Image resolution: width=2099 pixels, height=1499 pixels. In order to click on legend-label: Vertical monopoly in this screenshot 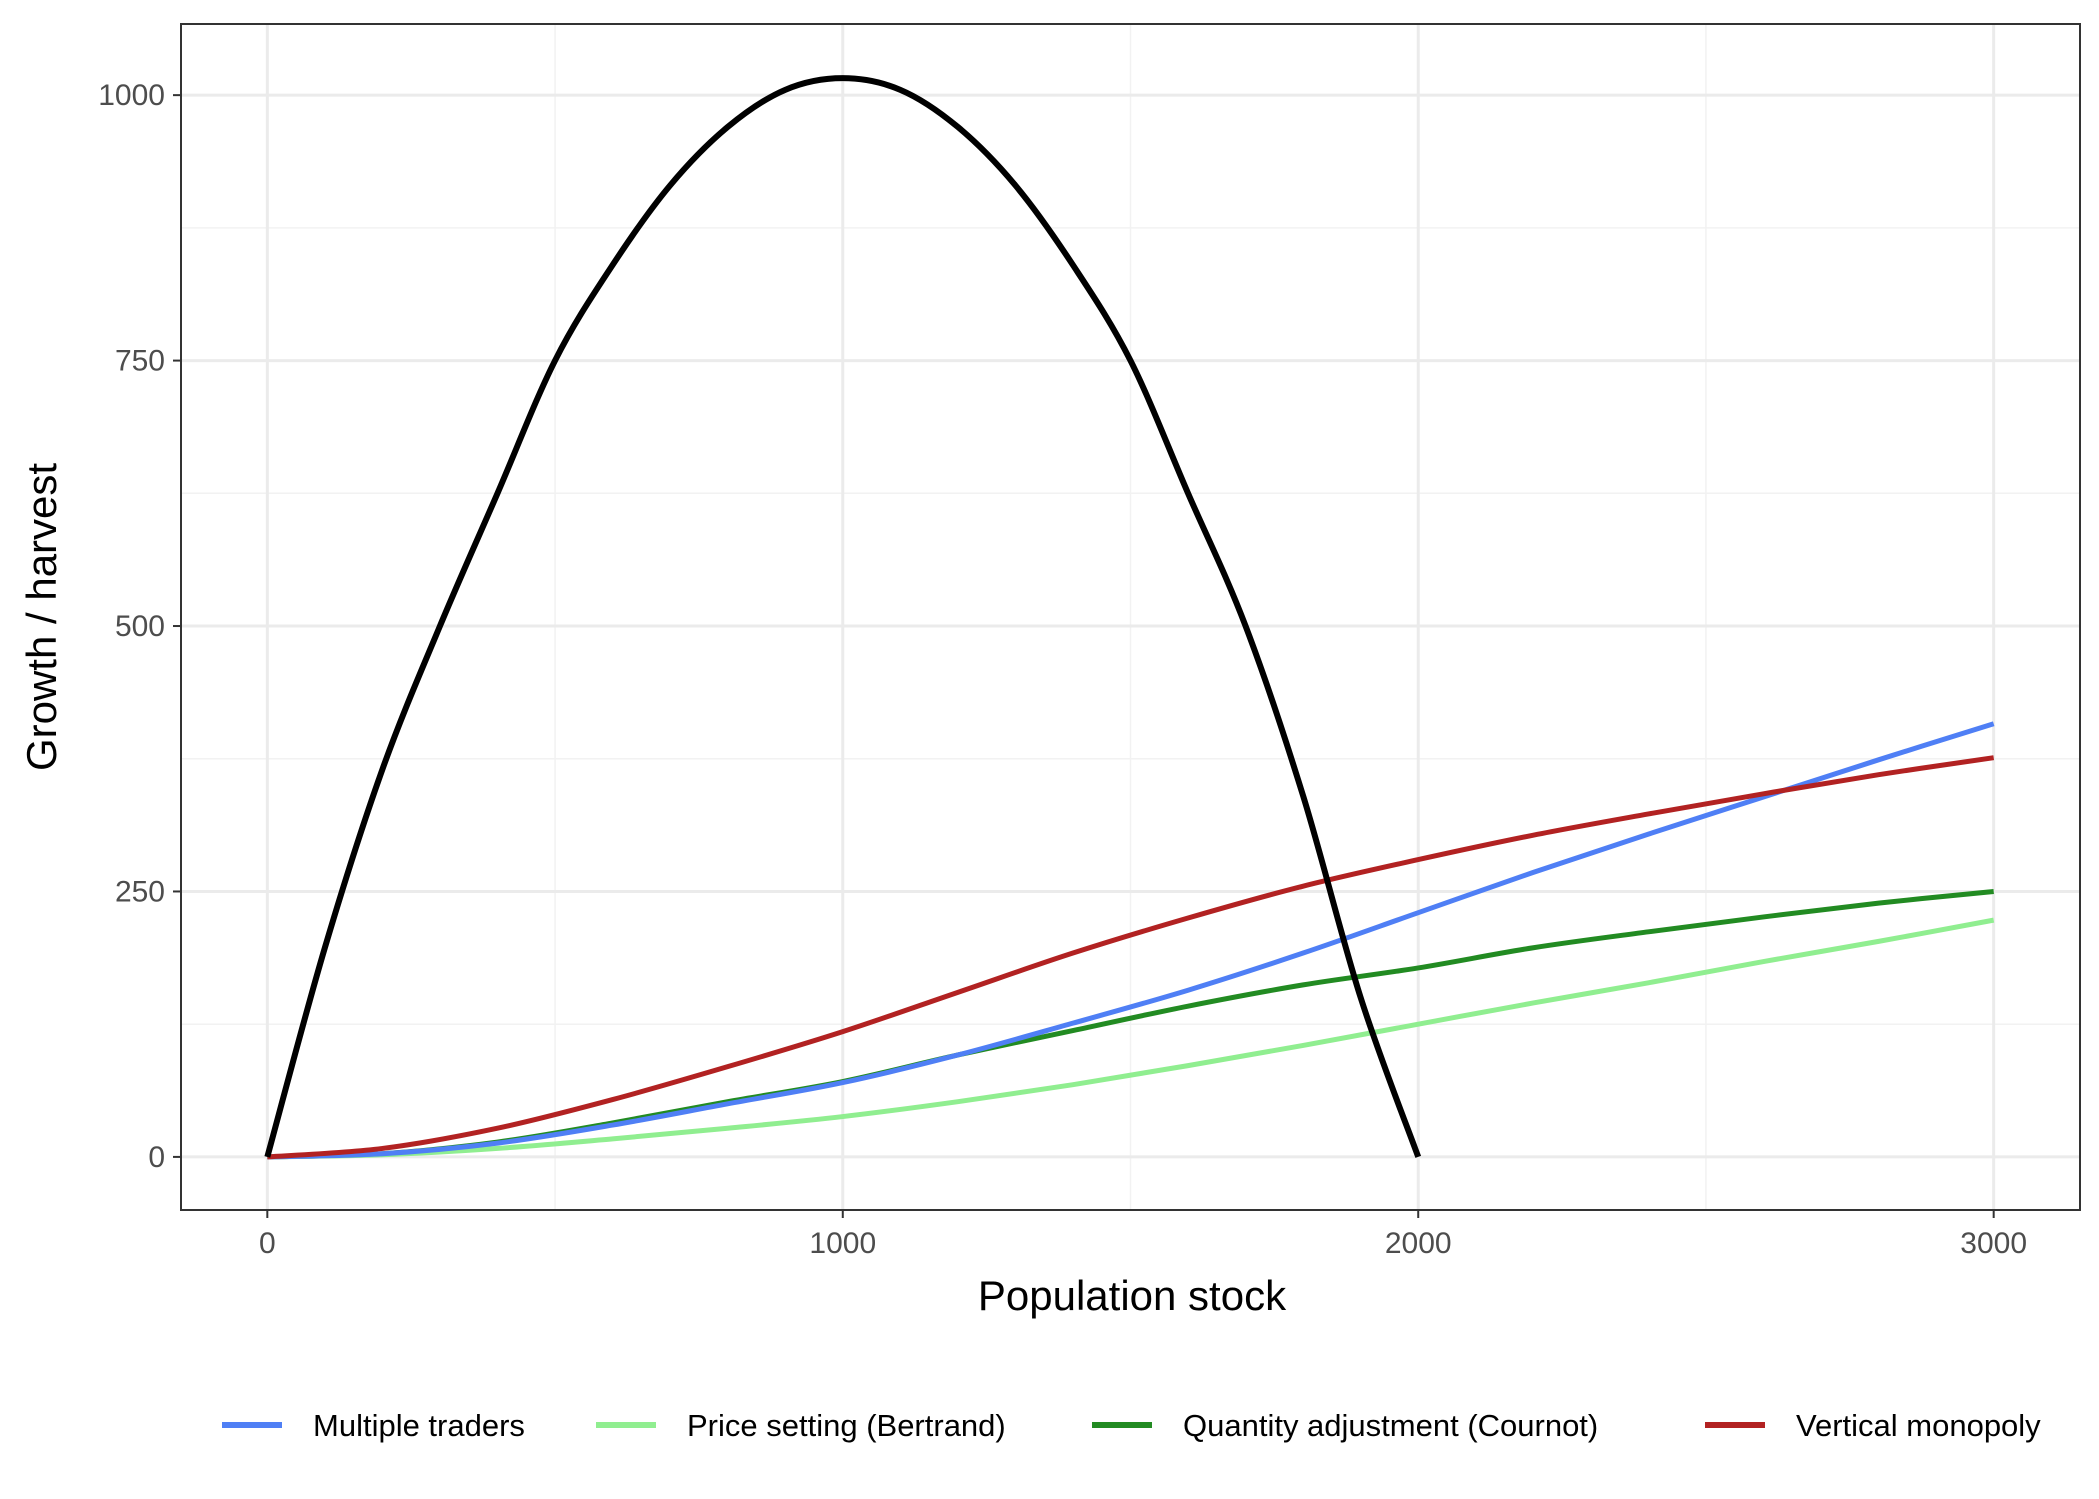, I will do `click(1918, 1425)`.